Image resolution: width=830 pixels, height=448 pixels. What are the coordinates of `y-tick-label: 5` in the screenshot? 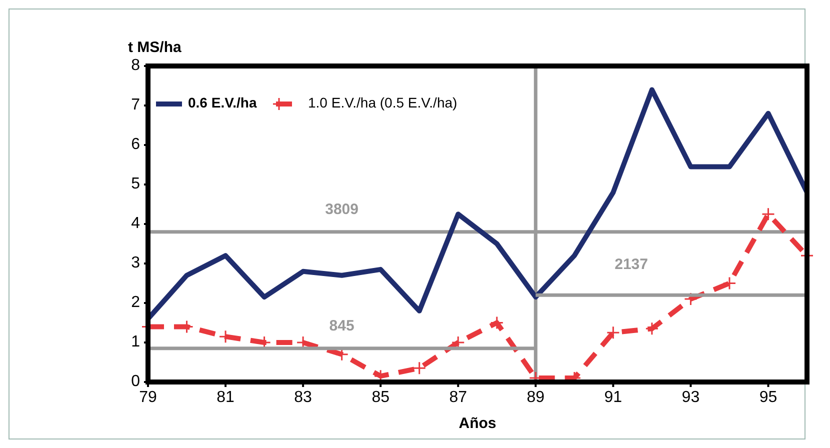 It's located at (135, 184).